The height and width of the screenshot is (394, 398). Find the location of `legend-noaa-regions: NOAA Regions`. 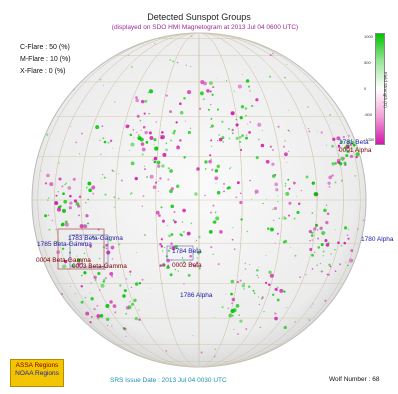

legend-noaa-regions: NOAA Regions is located at coordinates (37, 373).